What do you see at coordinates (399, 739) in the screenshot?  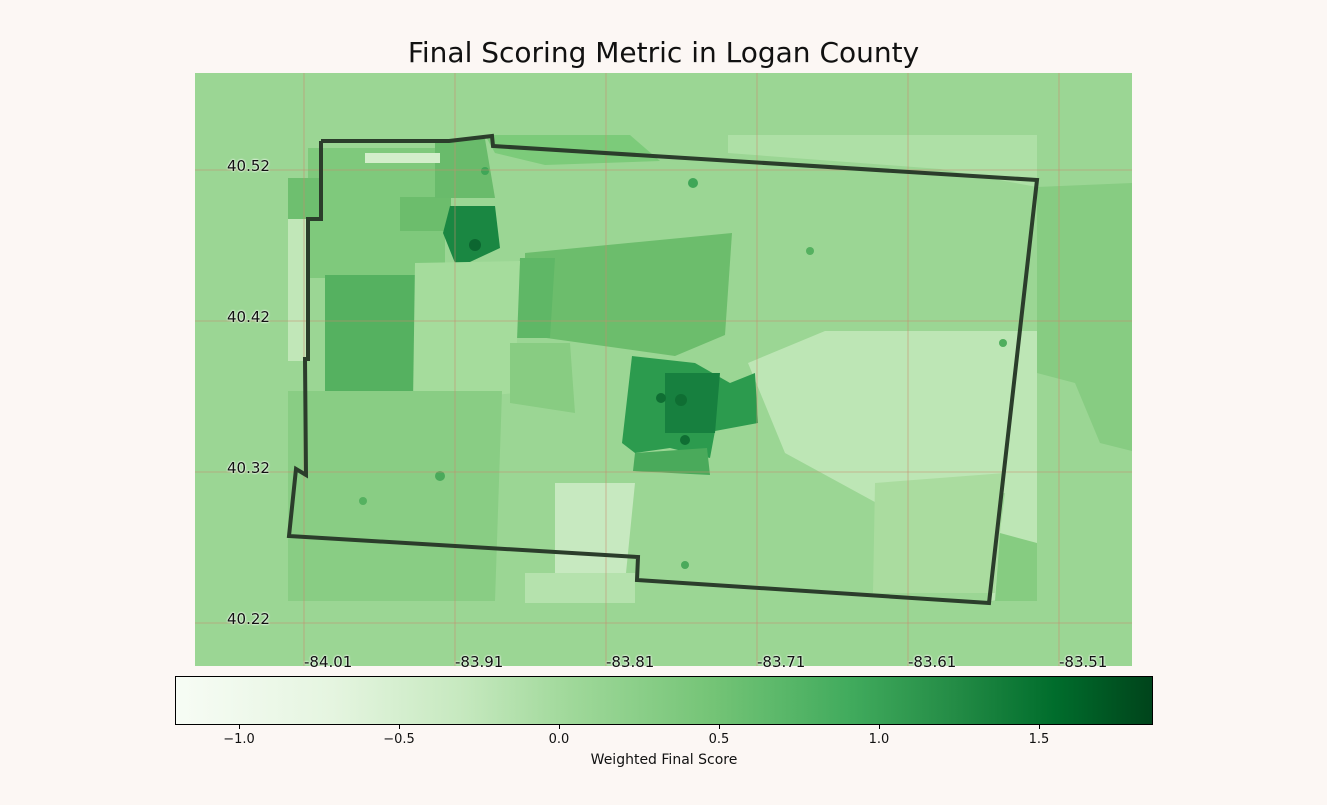 I see `colorbar-tick-label: −0.5` at bounding box center [399, 739].